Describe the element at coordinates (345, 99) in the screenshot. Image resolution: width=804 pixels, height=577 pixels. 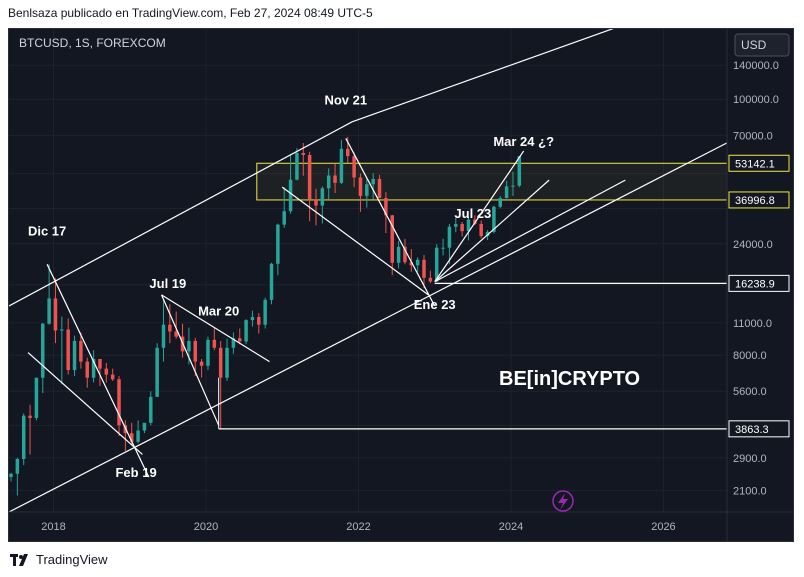
I see `annotation-label: Nov 21` at that location.